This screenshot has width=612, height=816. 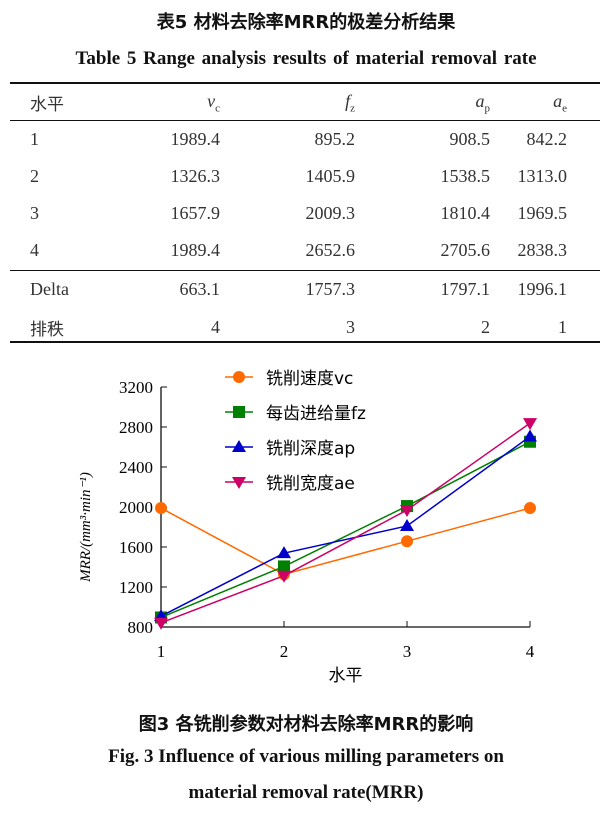 I want to click on table-row: 3 1657.9 2009.3 1810.4 1969.5, so click(x=305, y=213).